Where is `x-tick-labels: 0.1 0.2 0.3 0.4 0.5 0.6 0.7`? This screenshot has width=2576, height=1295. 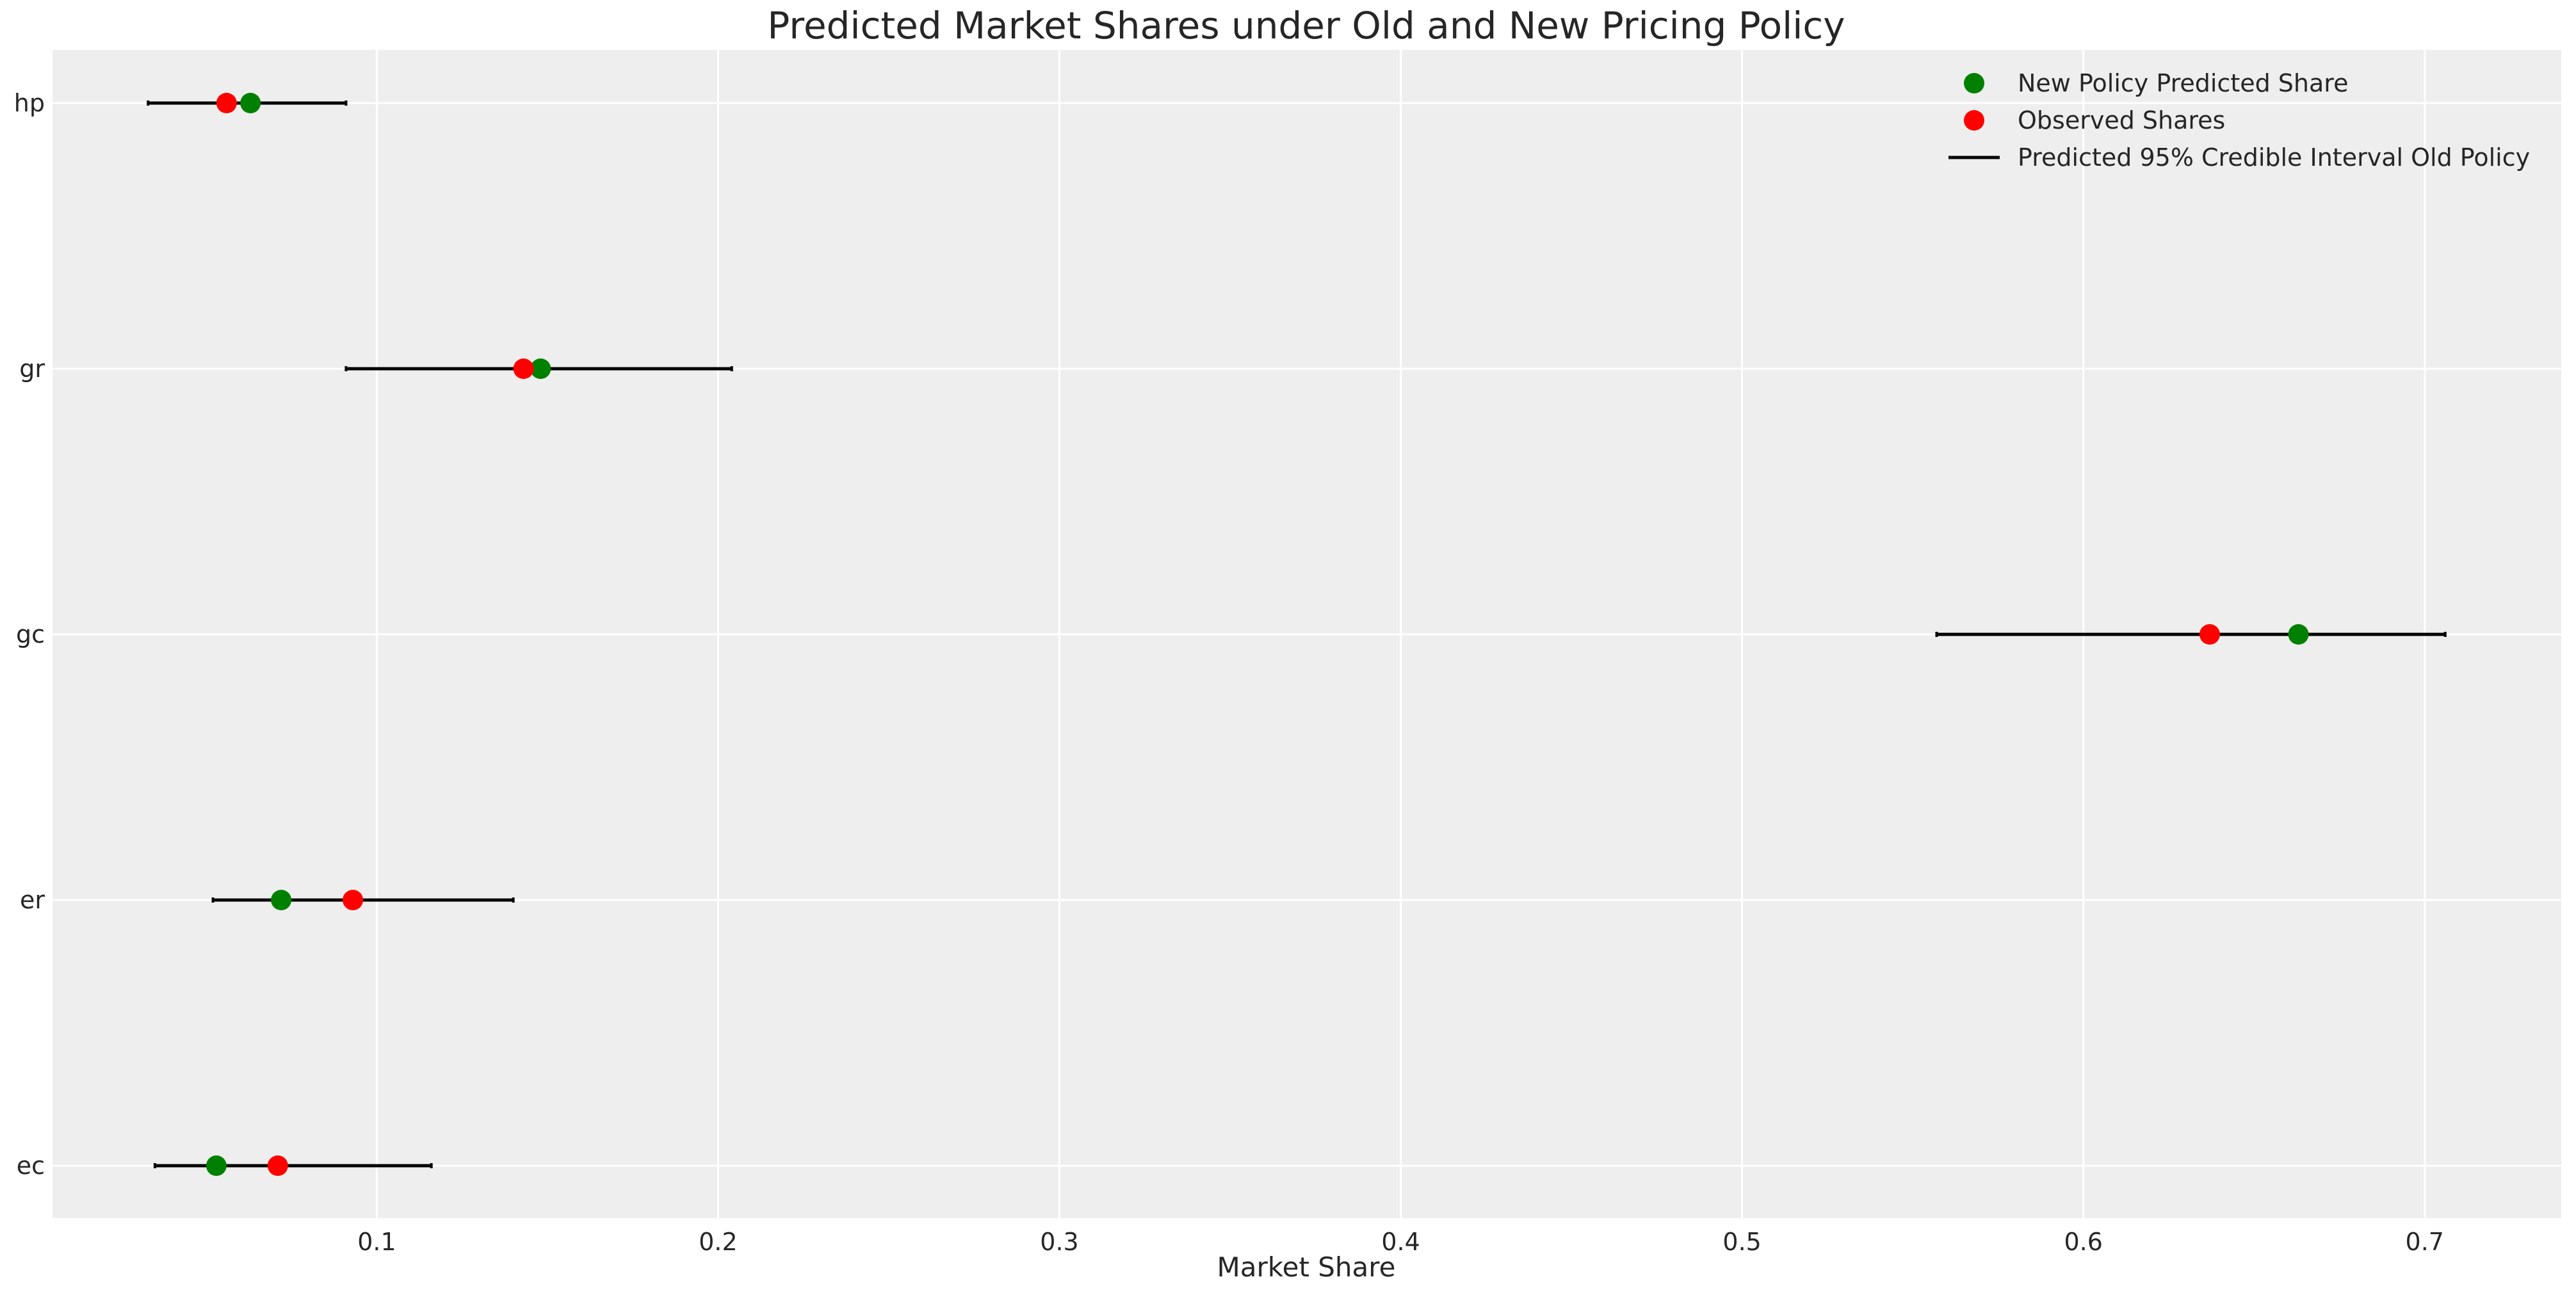
x-tick-labels: 0.1 0.2 0.3 0.4 0.5 0.6 0.7 is located at coordinates (1400, 1242).